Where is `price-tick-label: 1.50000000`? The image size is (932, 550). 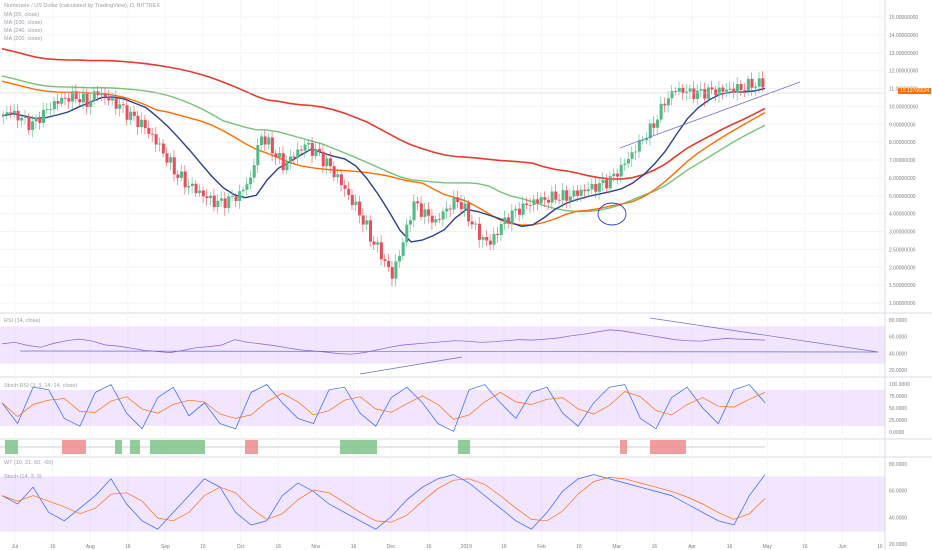
price-tick-label: 1.50000000 is located at coordinates (902, 286).